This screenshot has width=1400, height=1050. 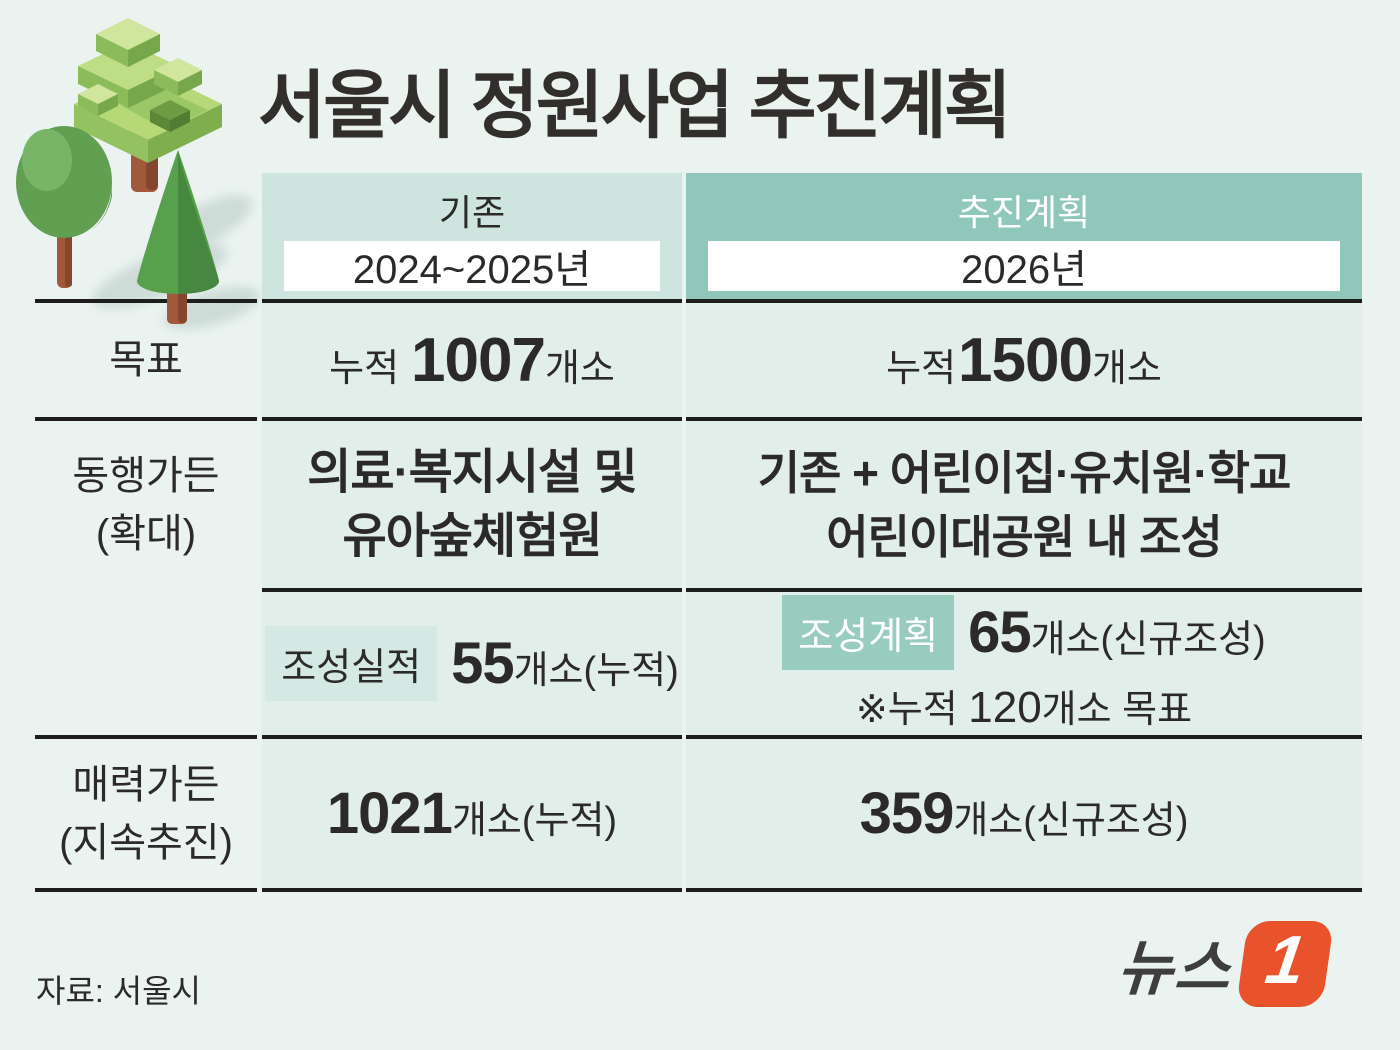 I want to click on column-header-existing: 기존, so click(x=472, y=212).